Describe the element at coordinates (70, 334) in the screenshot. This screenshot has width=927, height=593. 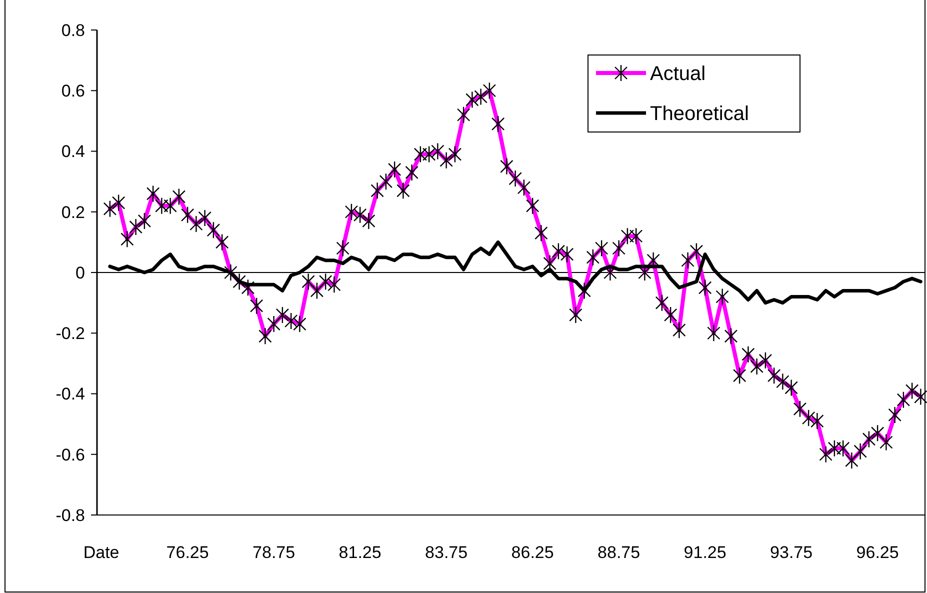
I see `y-tick-label: -0.2` at that location.